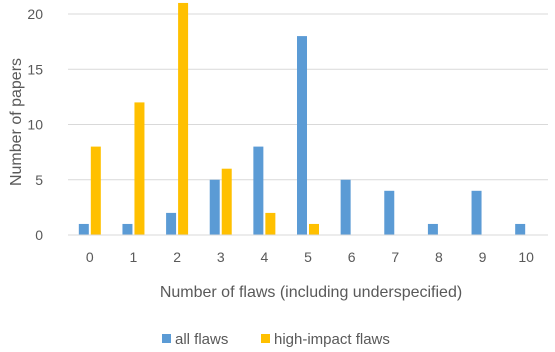  Describe the element at coordinates (39, 180) in the screenshot. I see `y-tick-label: 5` at that location.